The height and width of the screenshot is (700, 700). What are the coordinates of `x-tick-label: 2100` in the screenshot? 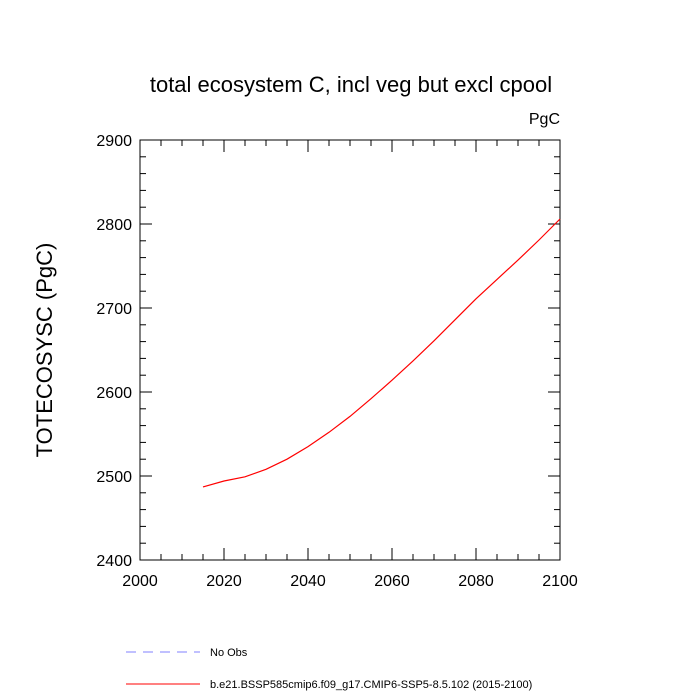 It's located at (560, 581).